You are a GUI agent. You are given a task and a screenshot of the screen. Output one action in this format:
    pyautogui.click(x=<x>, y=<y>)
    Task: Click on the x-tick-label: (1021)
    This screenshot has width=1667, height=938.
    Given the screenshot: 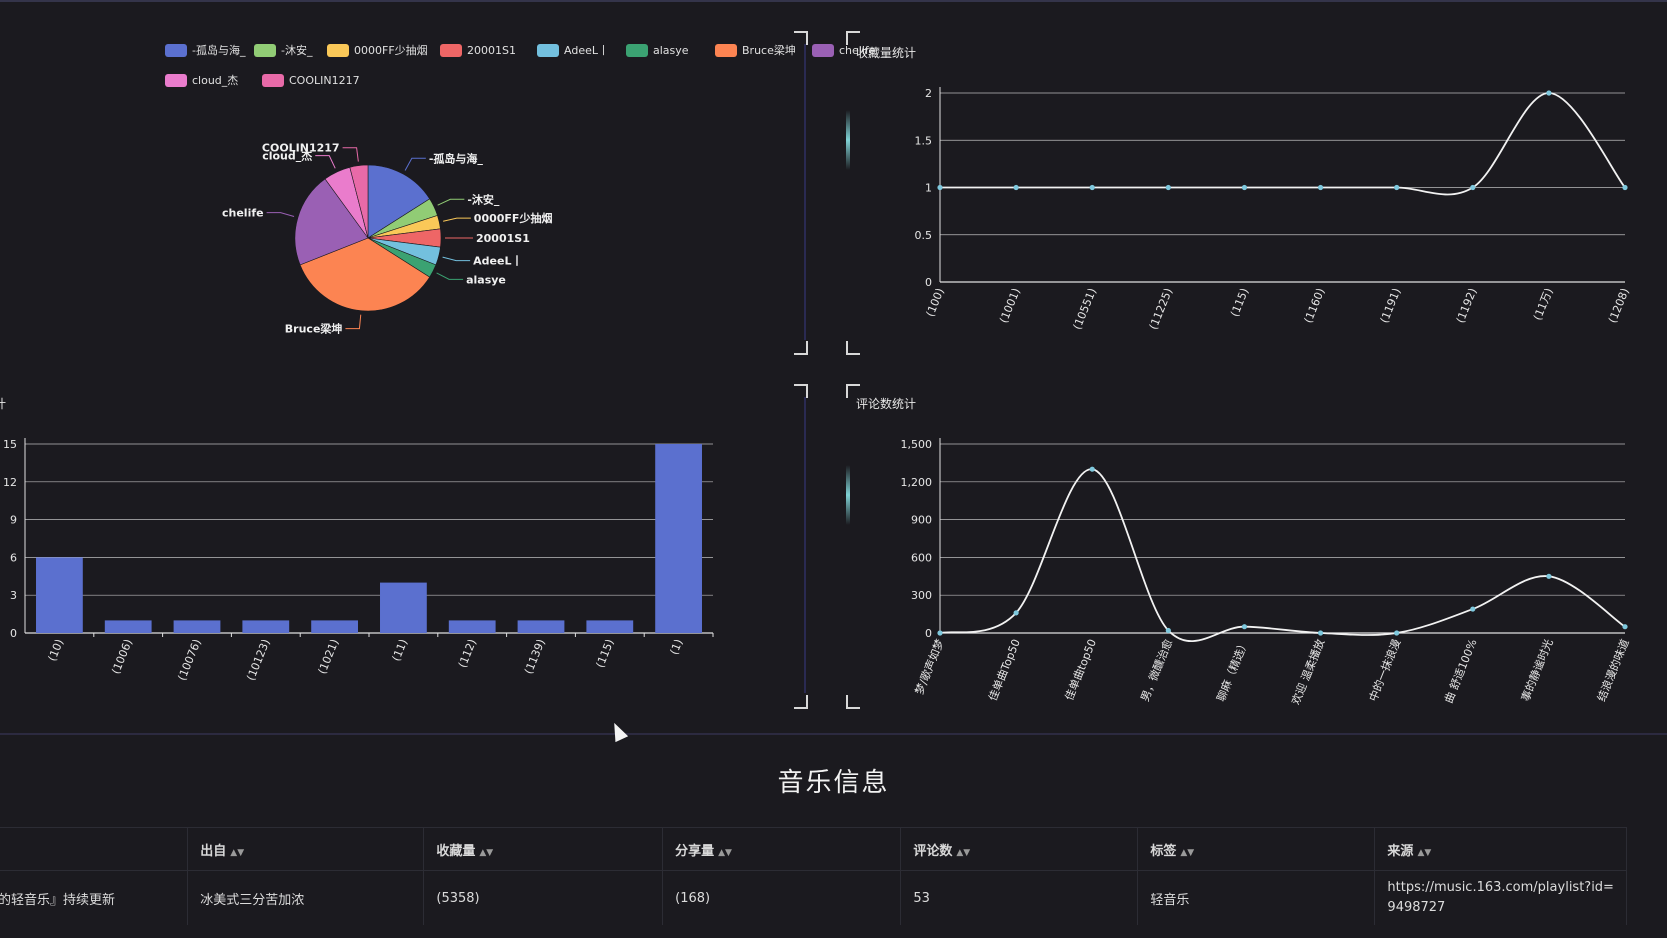 What is the action you would take?
    pyautogui.click(x=329, y=656)
    